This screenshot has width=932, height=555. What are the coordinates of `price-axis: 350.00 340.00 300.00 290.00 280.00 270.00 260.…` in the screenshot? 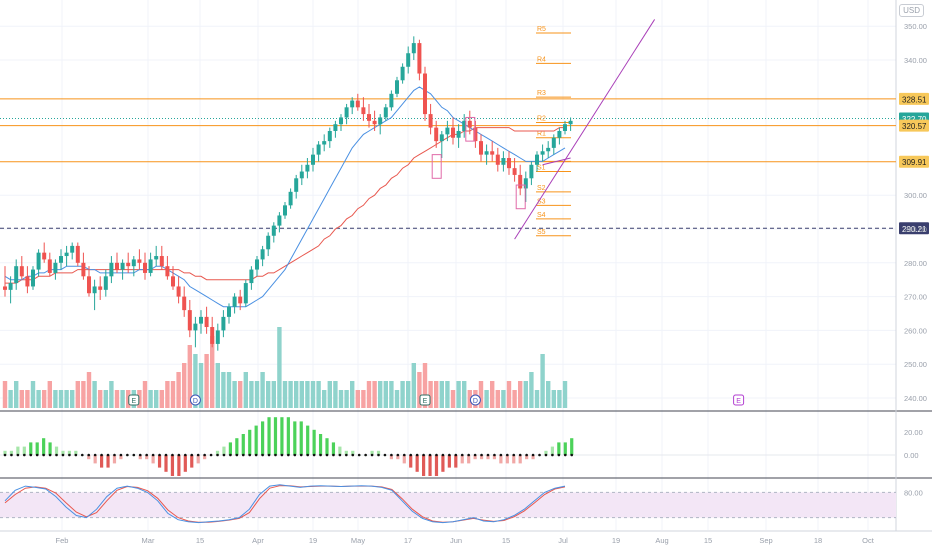 It's located at (915, 212).